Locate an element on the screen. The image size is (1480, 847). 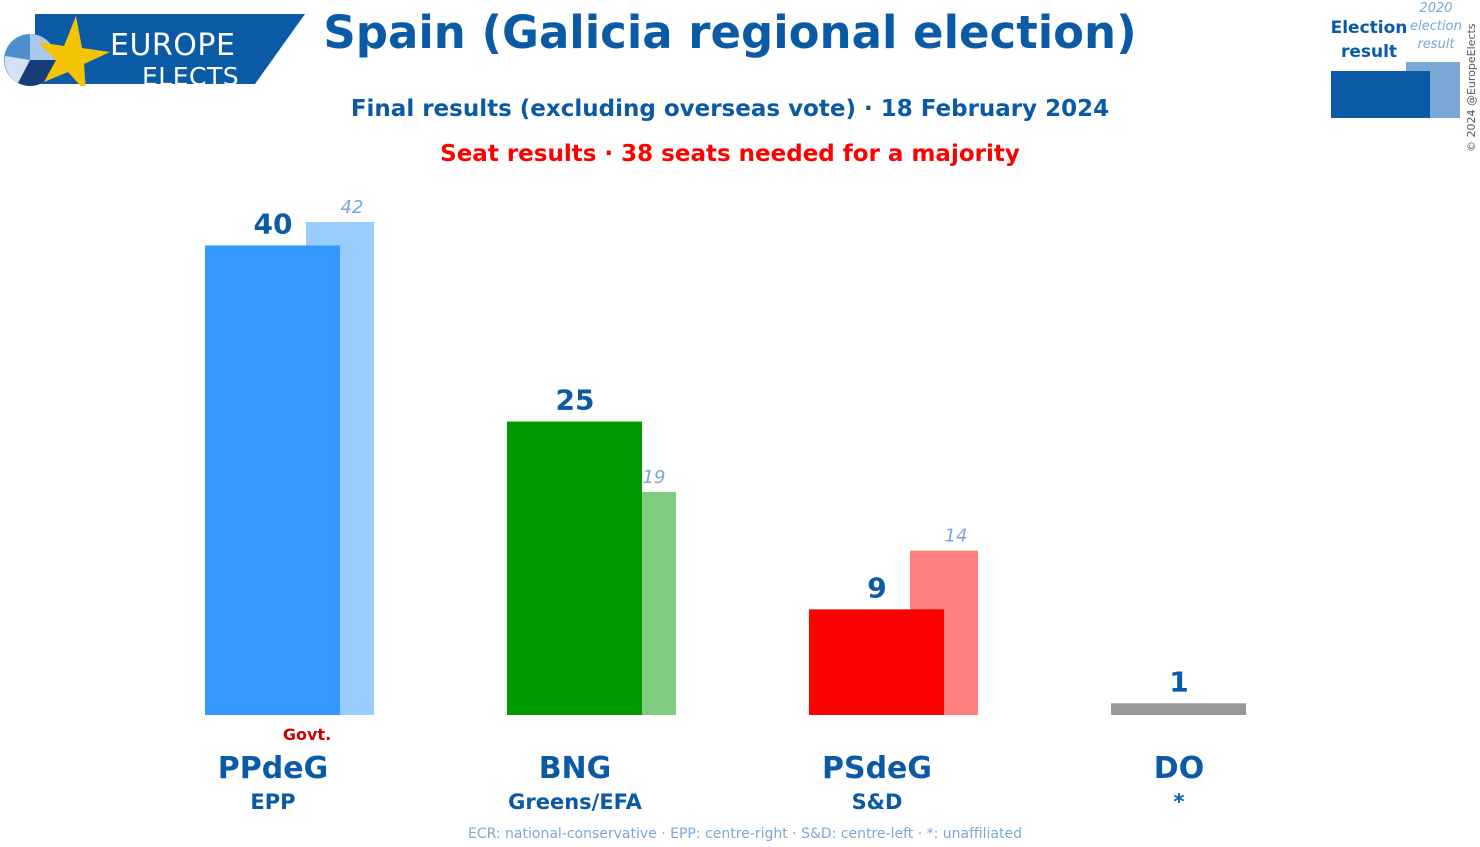
legend-previous-label: 2020 election result is located at coordinates (1436, 26).